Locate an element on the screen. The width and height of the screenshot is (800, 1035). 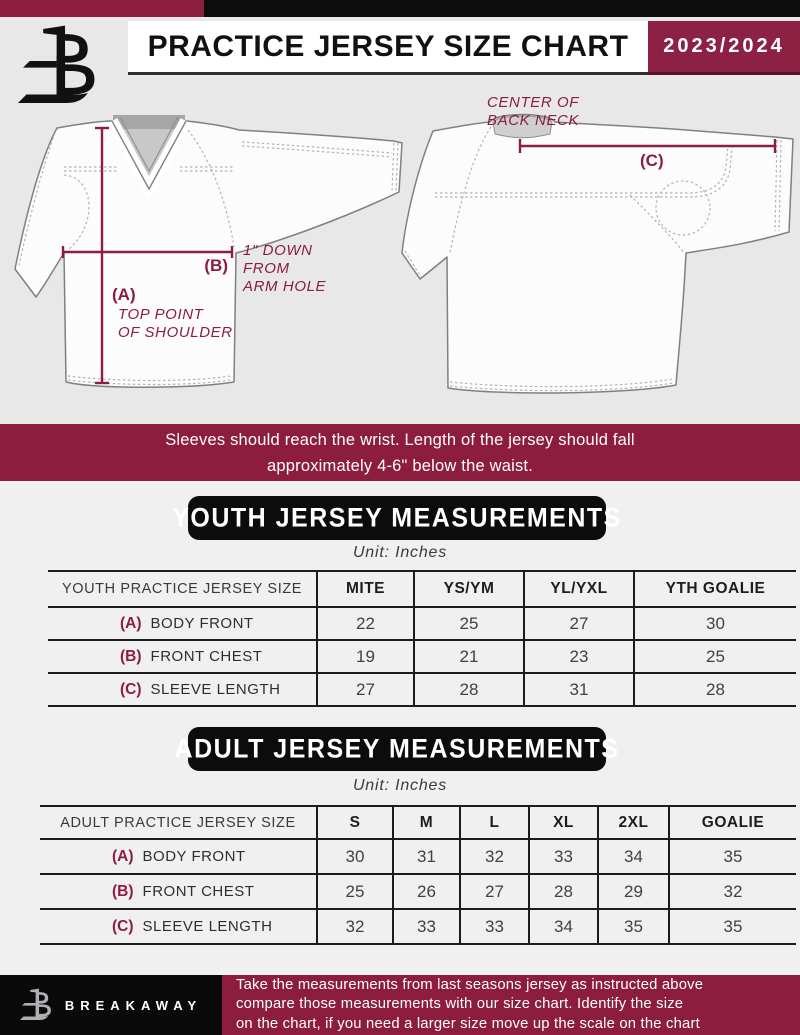
column-header: YL/YXL is located at coordinates (578, 589).